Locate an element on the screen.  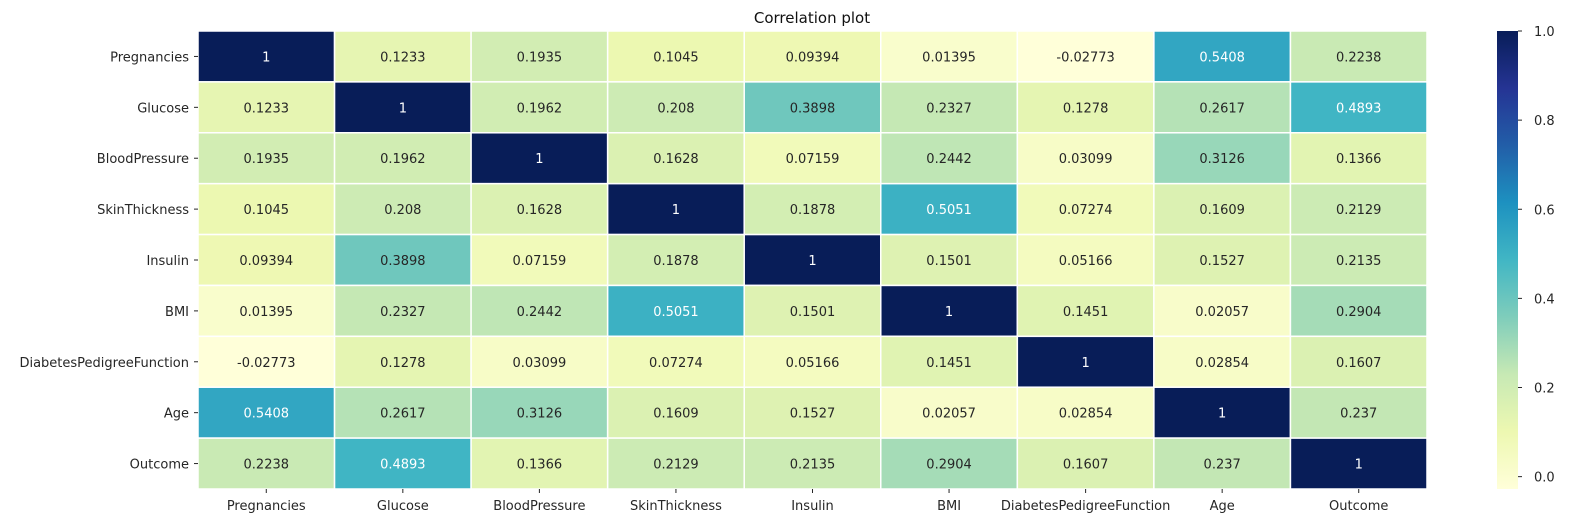
heatmap-cell-value: 0.1935 is located at coordinates (540, 57).